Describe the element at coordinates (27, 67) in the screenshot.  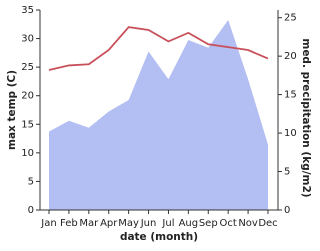
I see `y-tick-label: 25` at that location.